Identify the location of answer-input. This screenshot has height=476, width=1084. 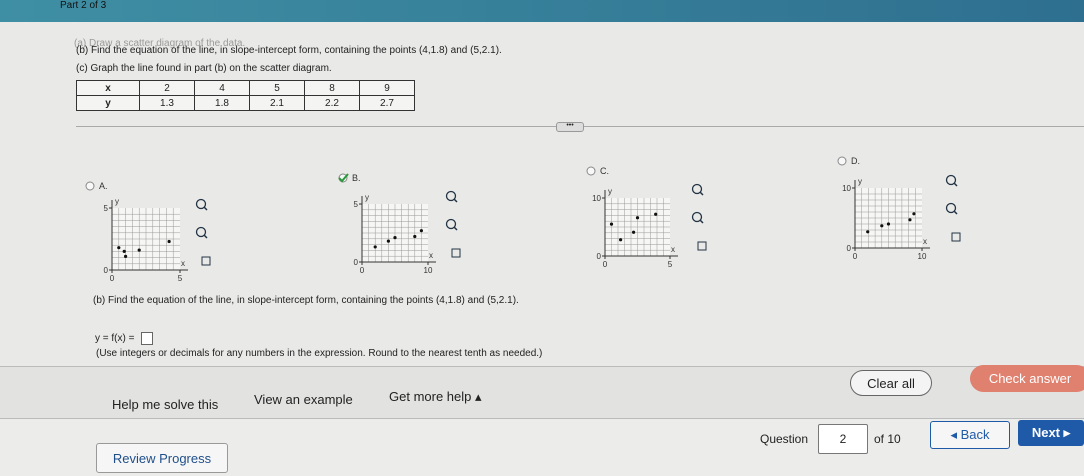
(147, 338).